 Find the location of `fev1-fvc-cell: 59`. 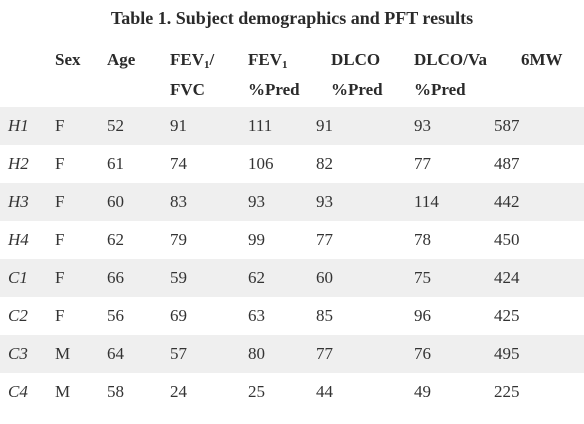

fev1-fvc-cell: 59 is located at coordinates (178, 277).